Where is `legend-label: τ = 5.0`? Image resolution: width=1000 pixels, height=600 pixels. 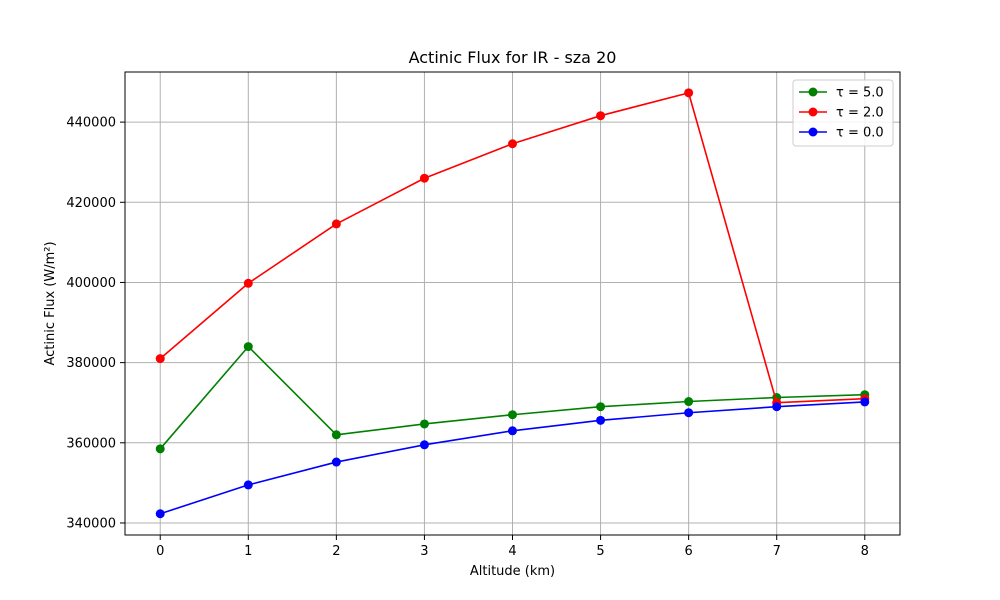 legend-label: τ = 5.0 is located at coordinates (860, 93).